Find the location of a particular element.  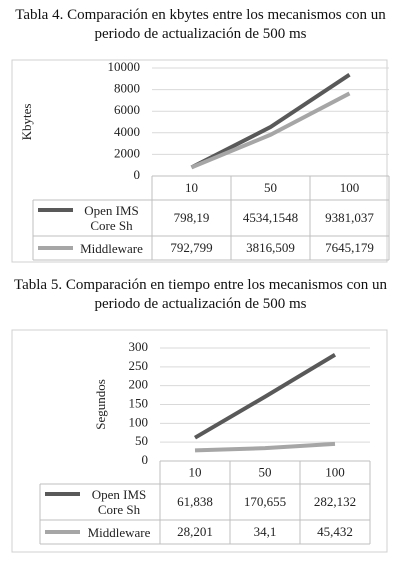

table-value: 3816,509 is located at coordinates (270, 247).